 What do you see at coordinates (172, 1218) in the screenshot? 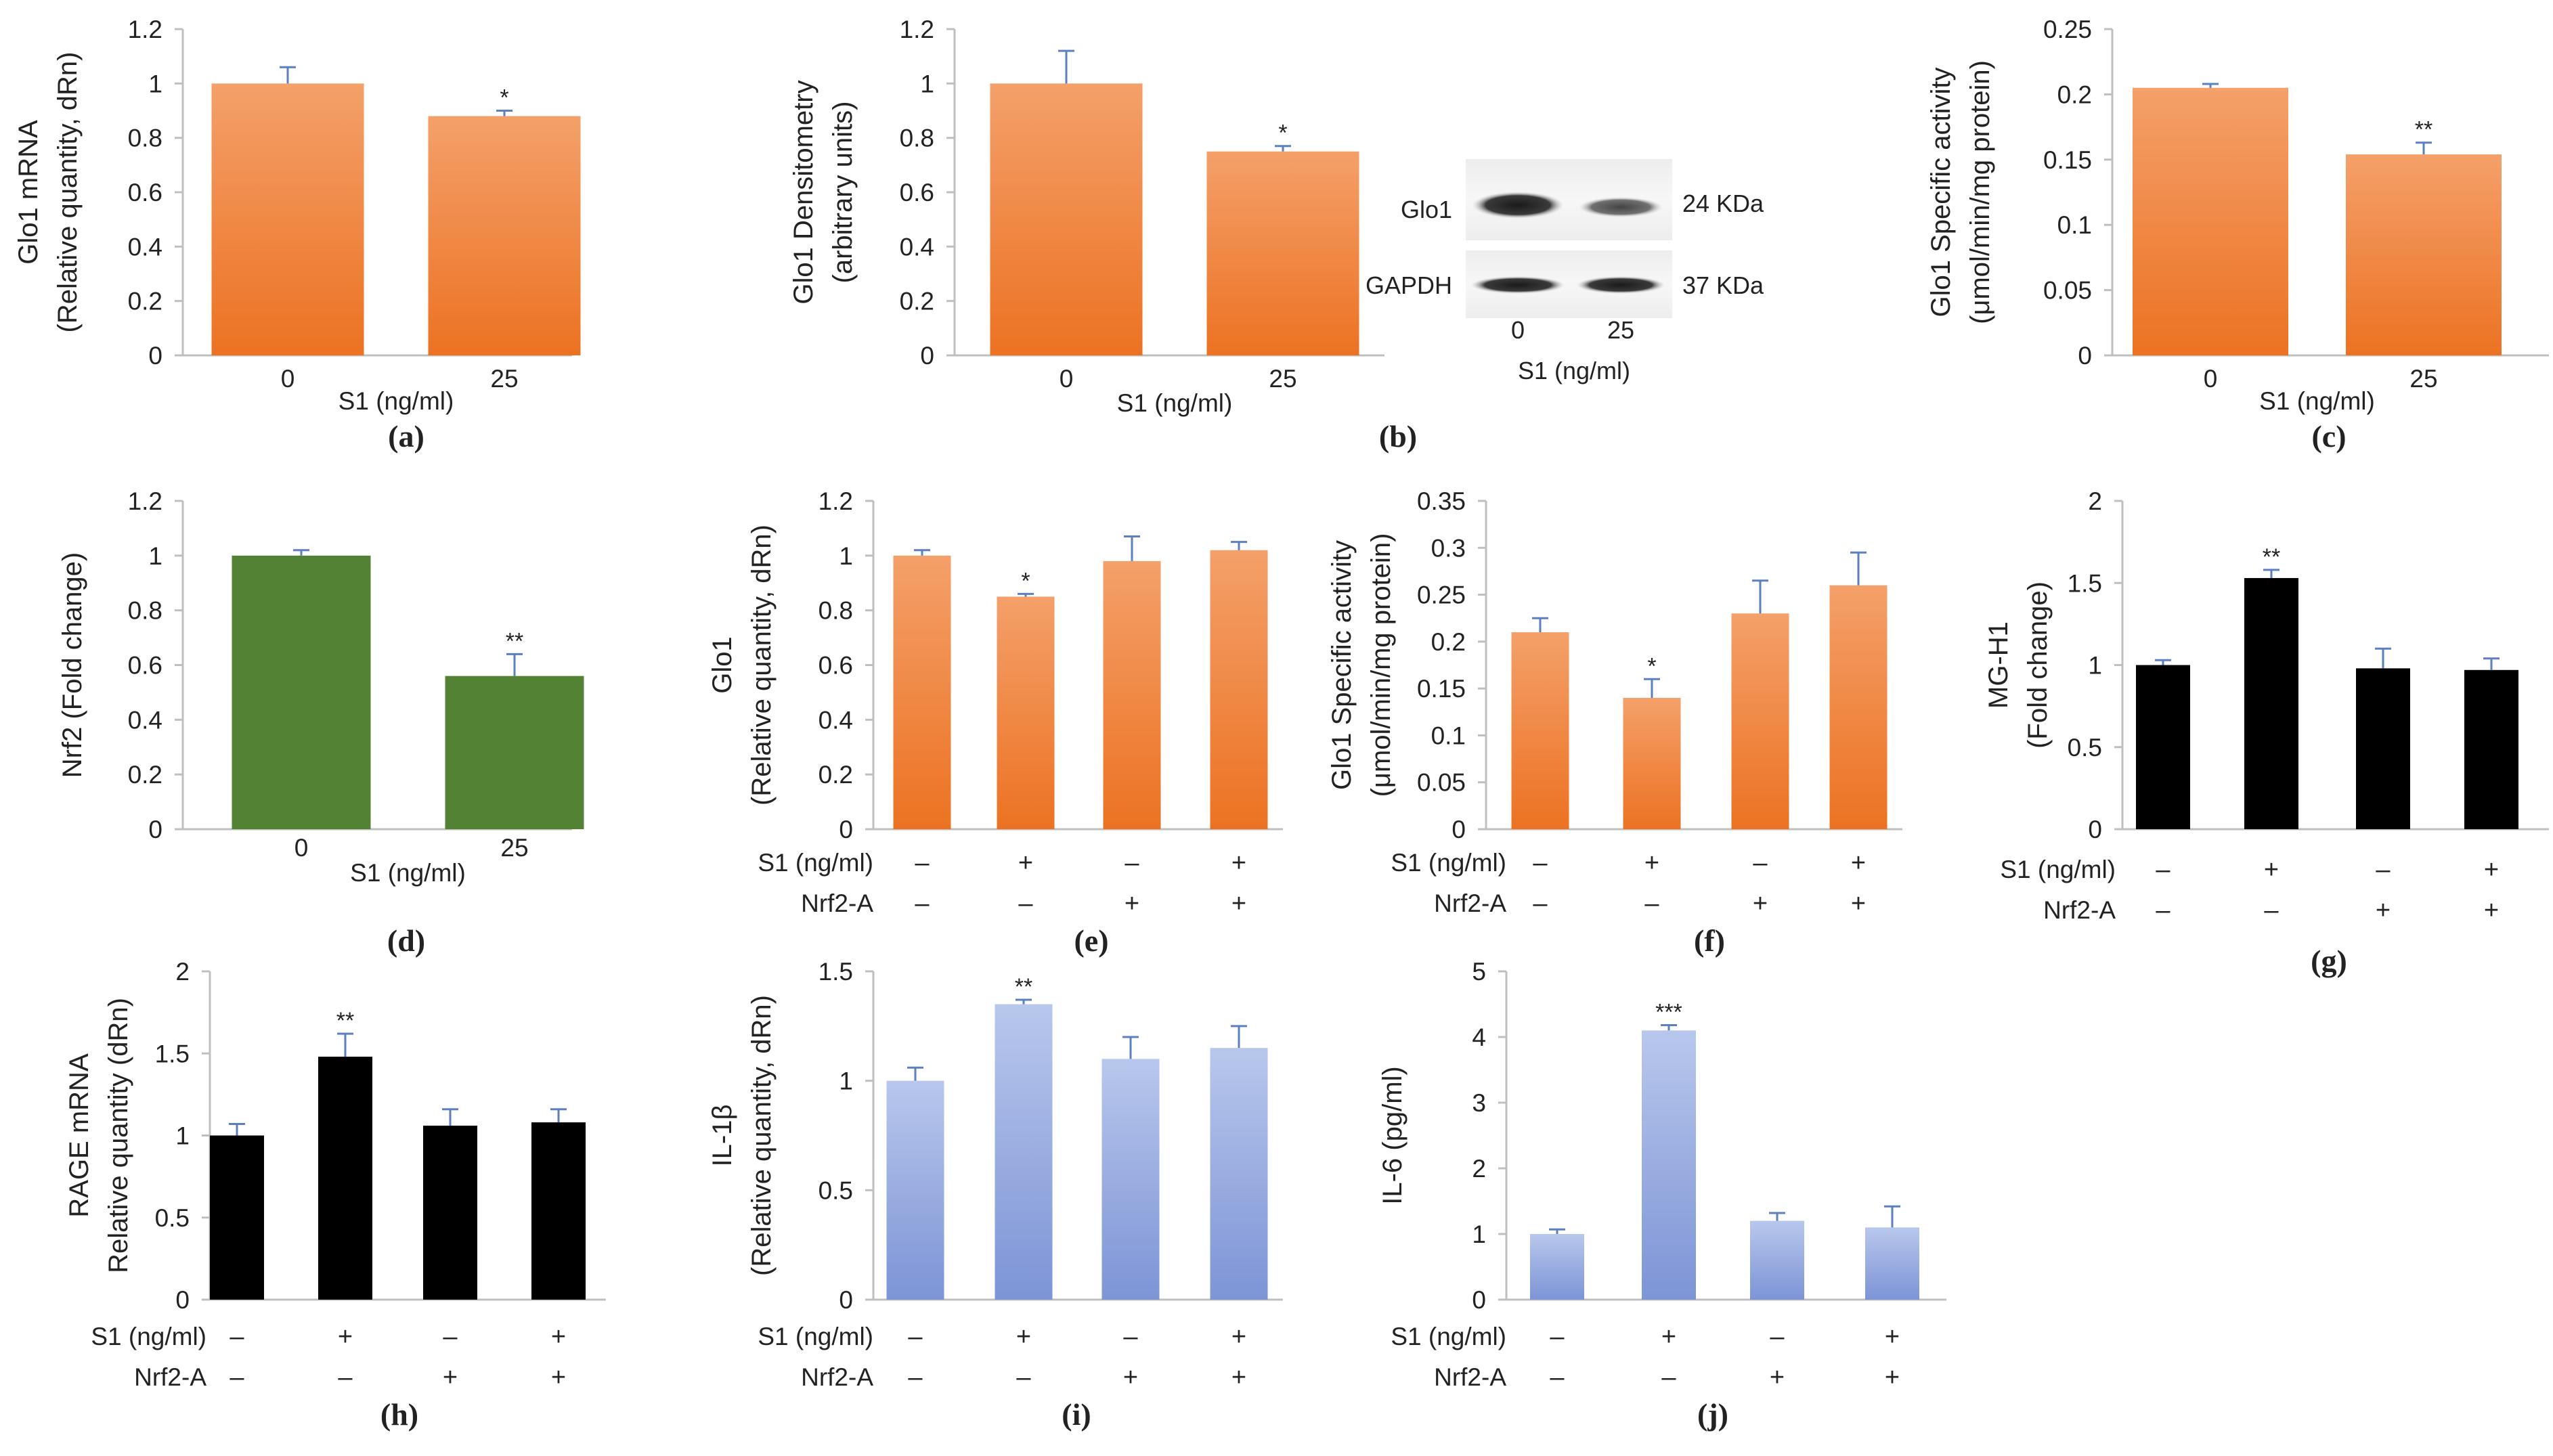
I see `y-tick-label: 0.5` at bounding box center [172, 1218].